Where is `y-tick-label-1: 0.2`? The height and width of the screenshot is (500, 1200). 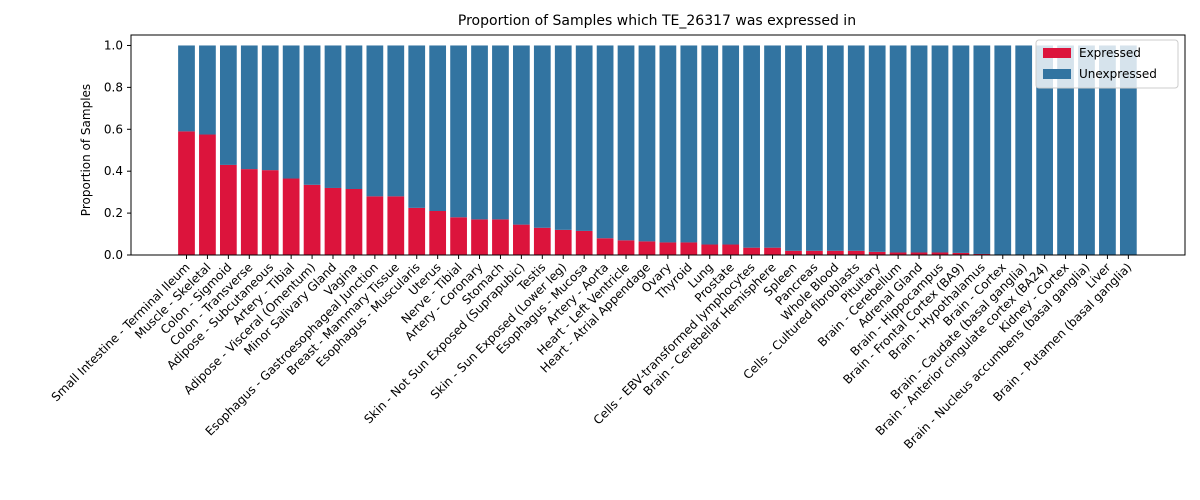
y-tick-label-1: 0.2 is located at coordinates (113, 213).